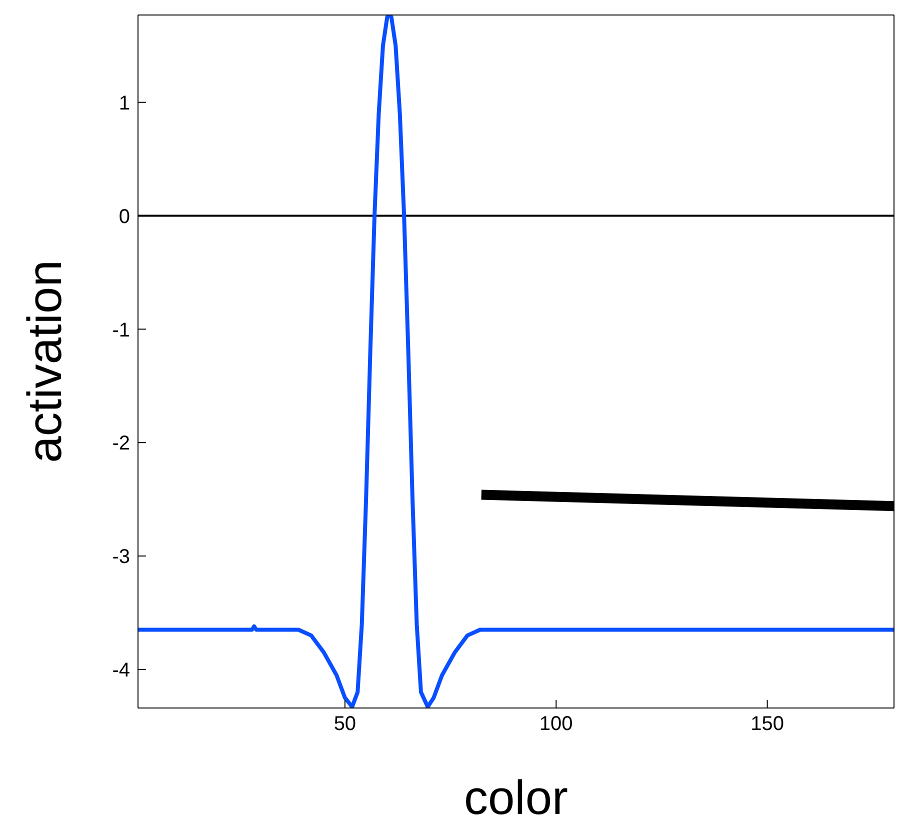  I want to click on y-tick-label: -2, so click(121, 443).